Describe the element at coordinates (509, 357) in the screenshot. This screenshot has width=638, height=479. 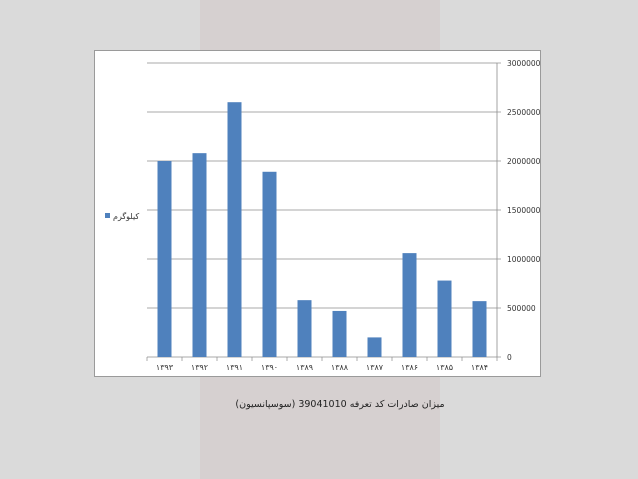
I see `y-tick-label: 0` at that location.